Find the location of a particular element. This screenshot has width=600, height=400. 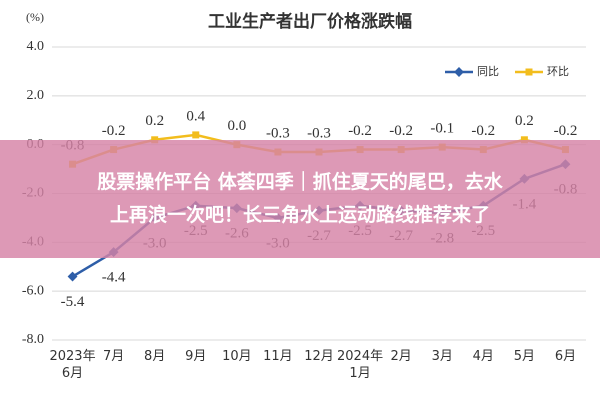

x-tick-label: 5月 is located at coordinates (524, 356).